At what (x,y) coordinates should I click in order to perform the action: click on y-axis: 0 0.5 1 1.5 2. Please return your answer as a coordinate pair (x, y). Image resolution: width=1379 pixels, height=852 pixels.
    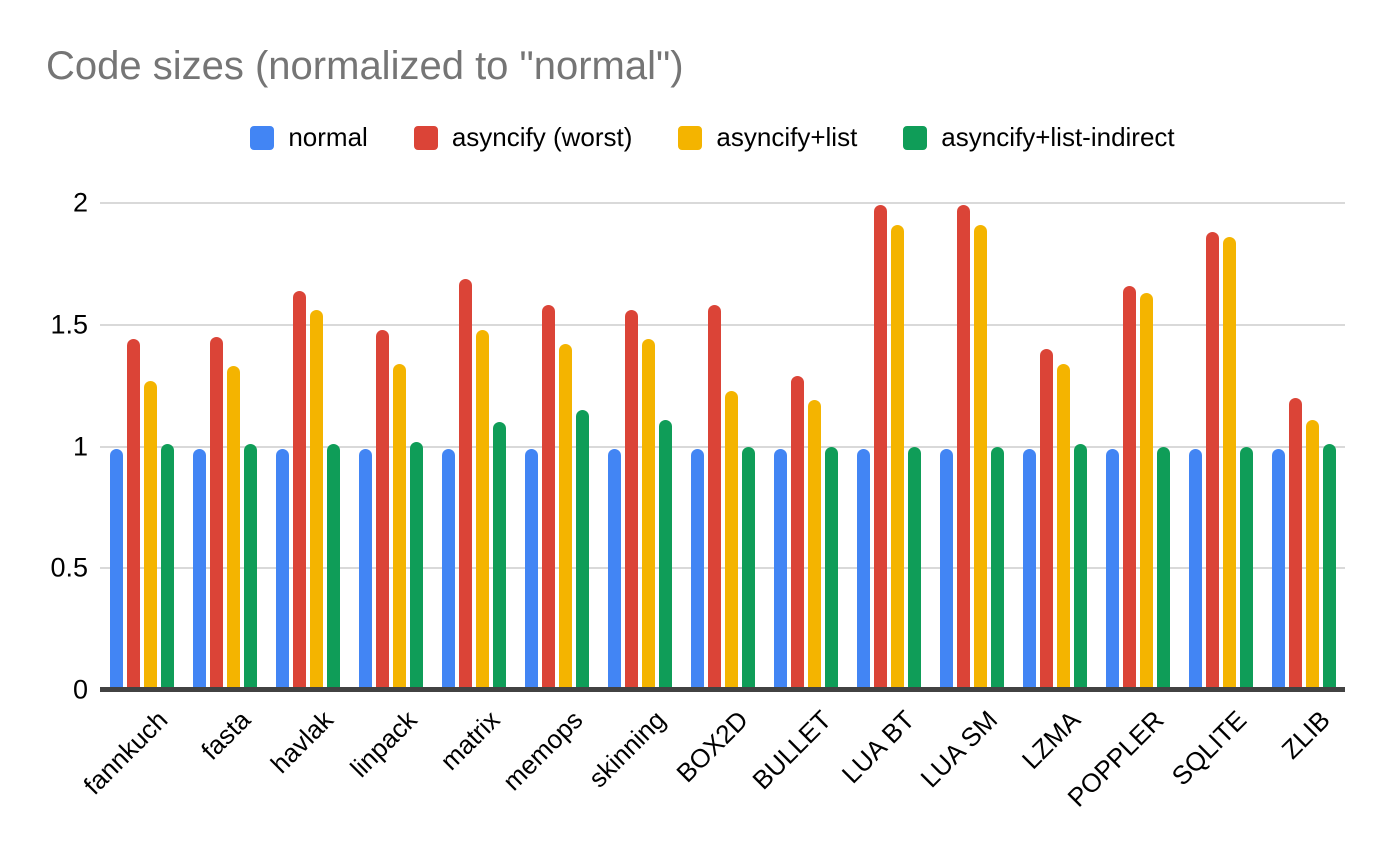
    Looking at the image, I should click on (44, 446).